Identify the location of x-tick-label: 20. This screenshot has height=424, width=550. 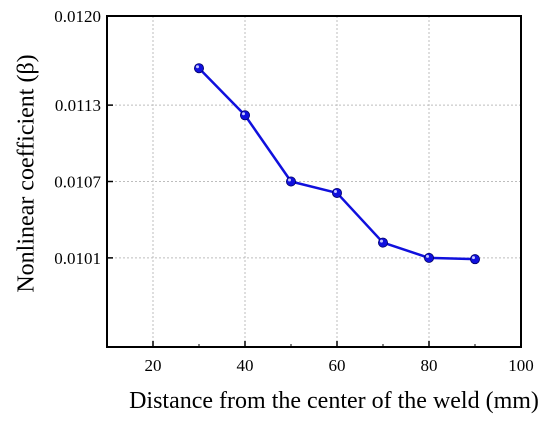
(153, 365).